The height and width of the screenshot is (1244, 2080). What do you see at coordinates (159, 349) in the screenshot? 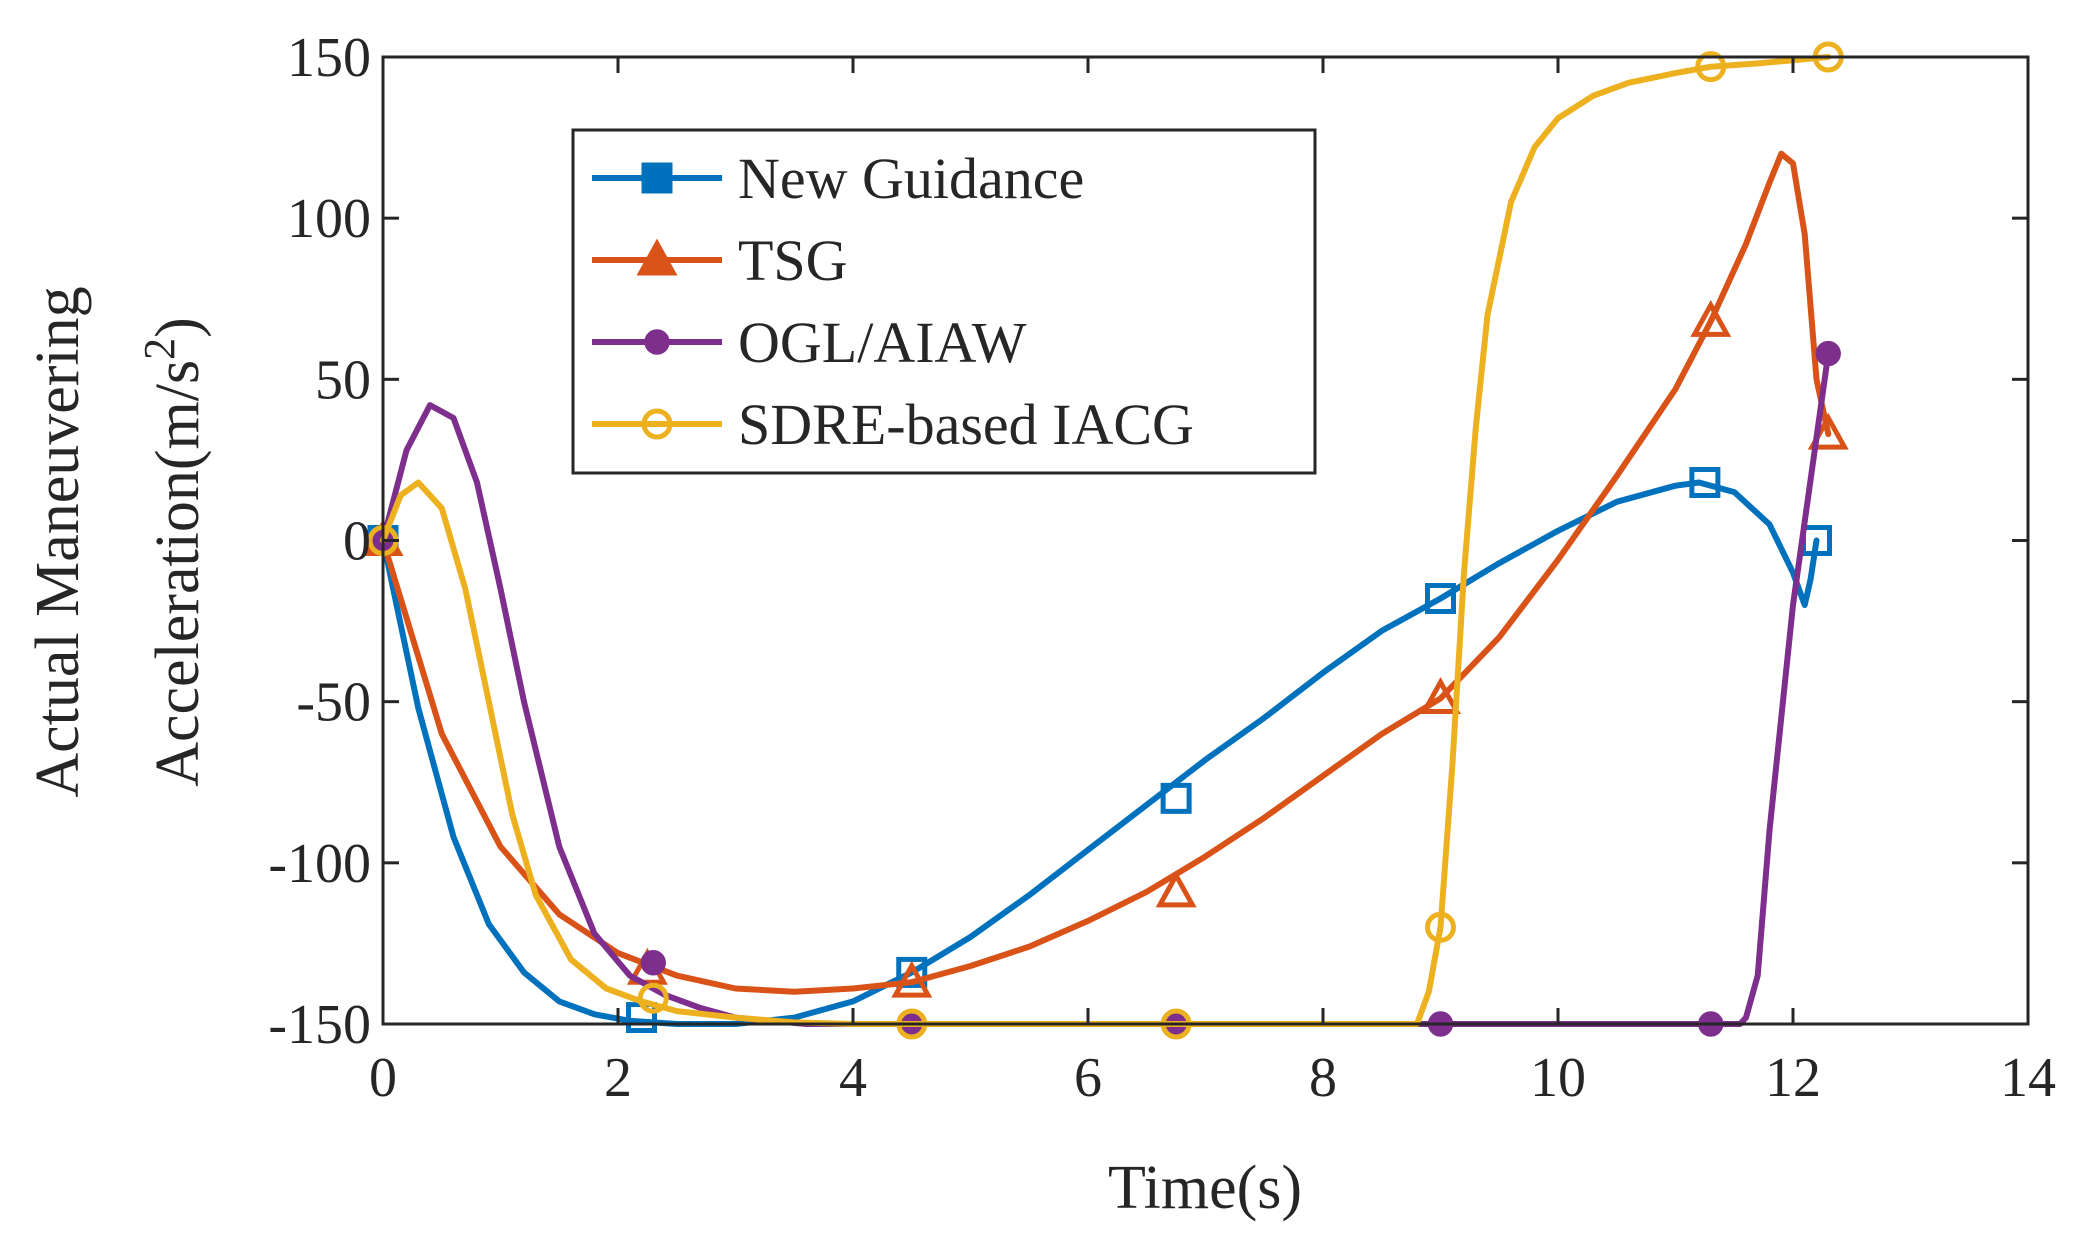
I see `y-axis-label-superscript: 2` at bounding box center [159, 349].